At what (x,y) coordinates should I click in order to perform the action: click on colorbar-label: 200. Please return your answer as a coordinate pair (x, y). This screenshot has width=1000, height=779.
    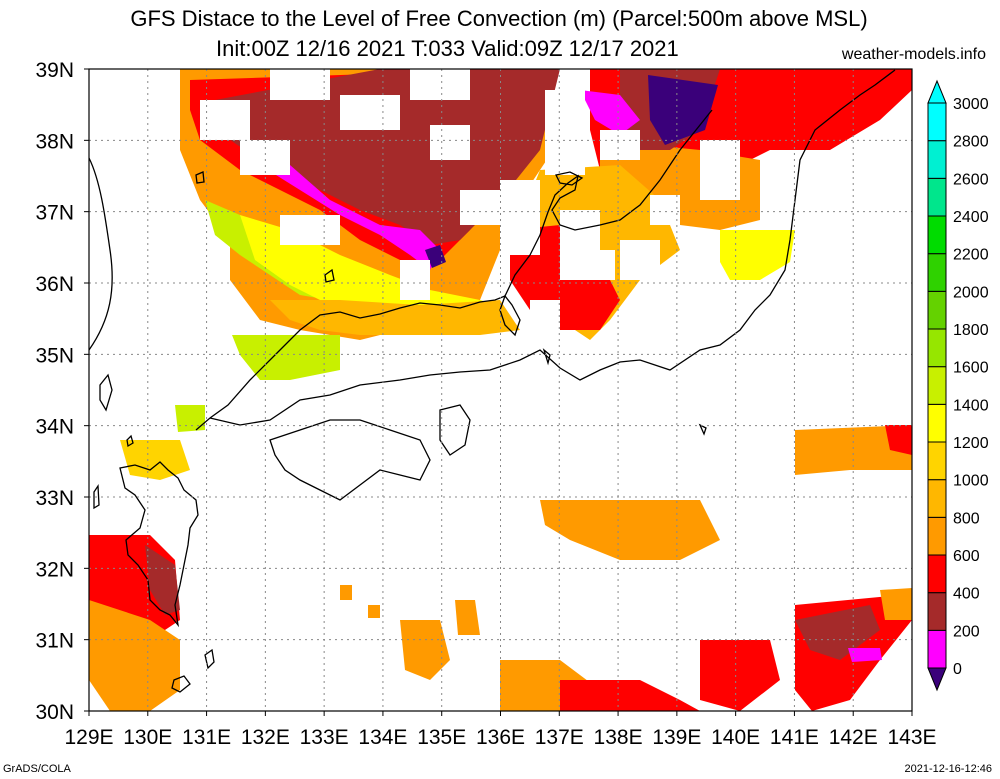
    Looking at the image, I should click on (966, 631).